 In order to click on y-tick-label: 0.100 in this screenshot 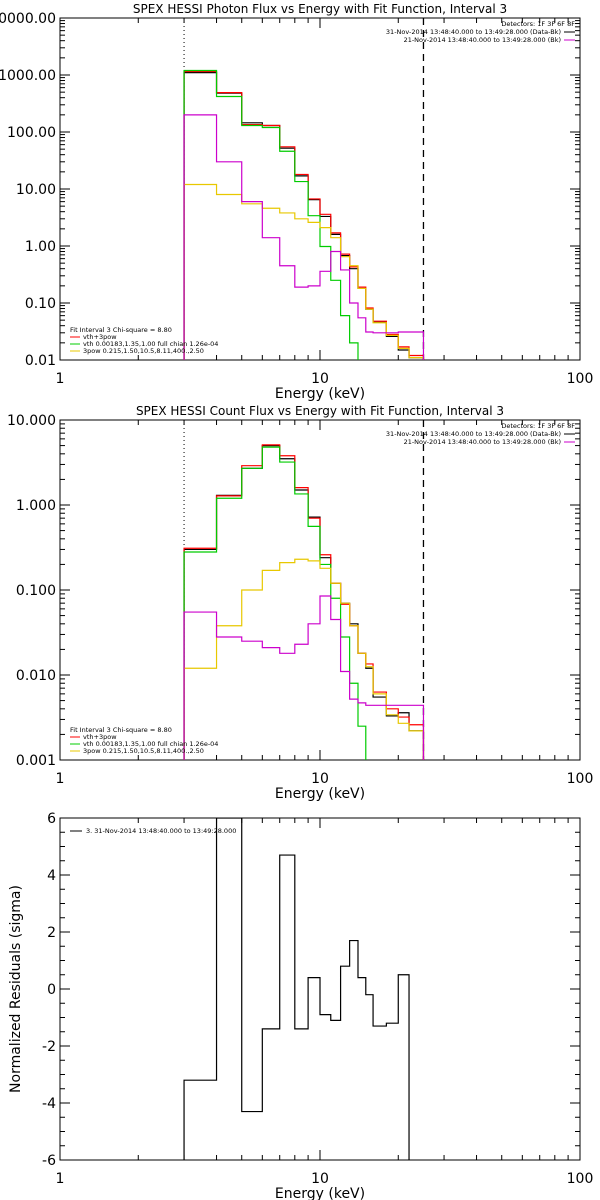, I will do `click(36, 591)`.